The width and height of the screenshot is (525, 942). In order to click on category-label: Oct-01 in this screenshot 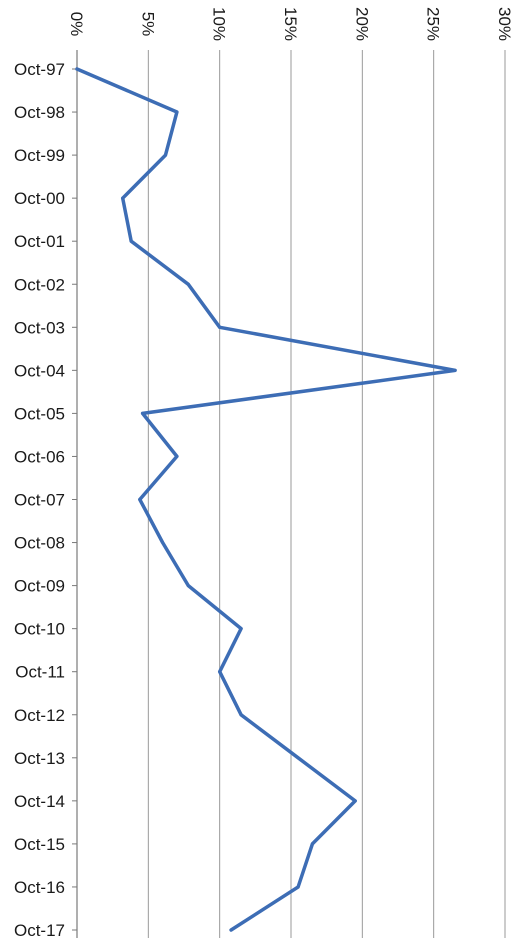, I will do `click(39, 241)`.